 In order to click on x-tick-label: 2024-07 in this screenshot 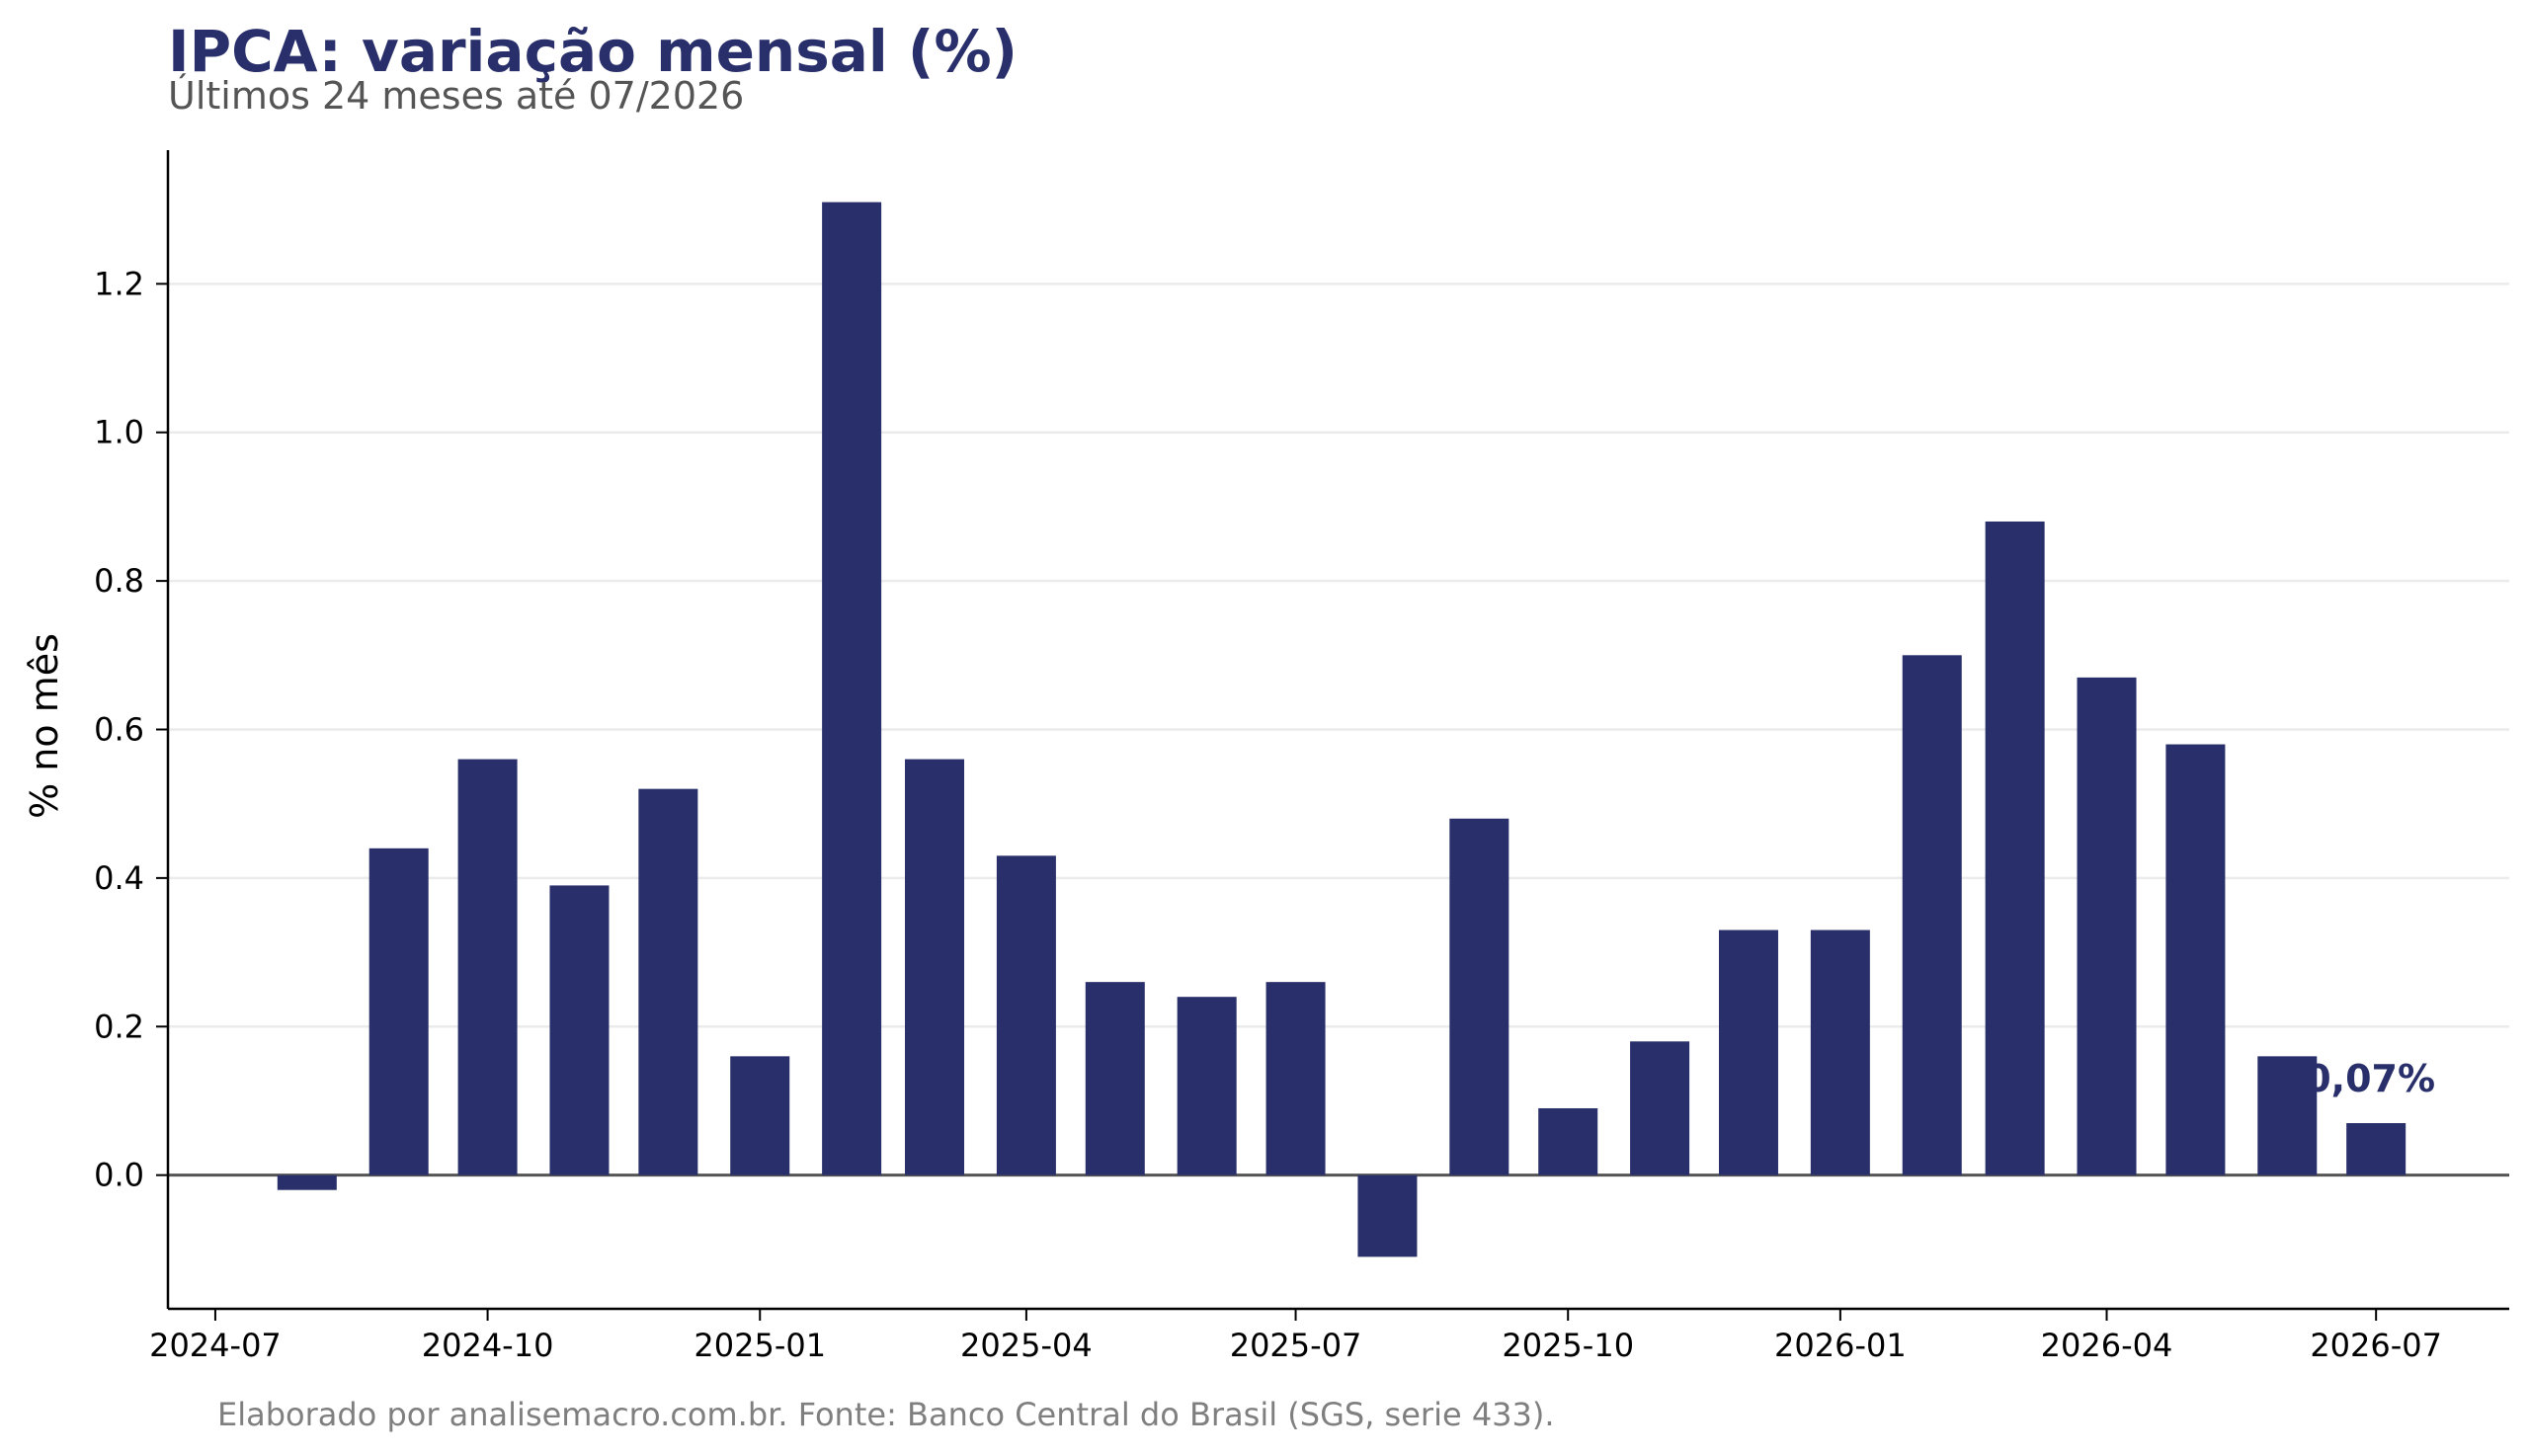, I will do `click(215, 1345)`.